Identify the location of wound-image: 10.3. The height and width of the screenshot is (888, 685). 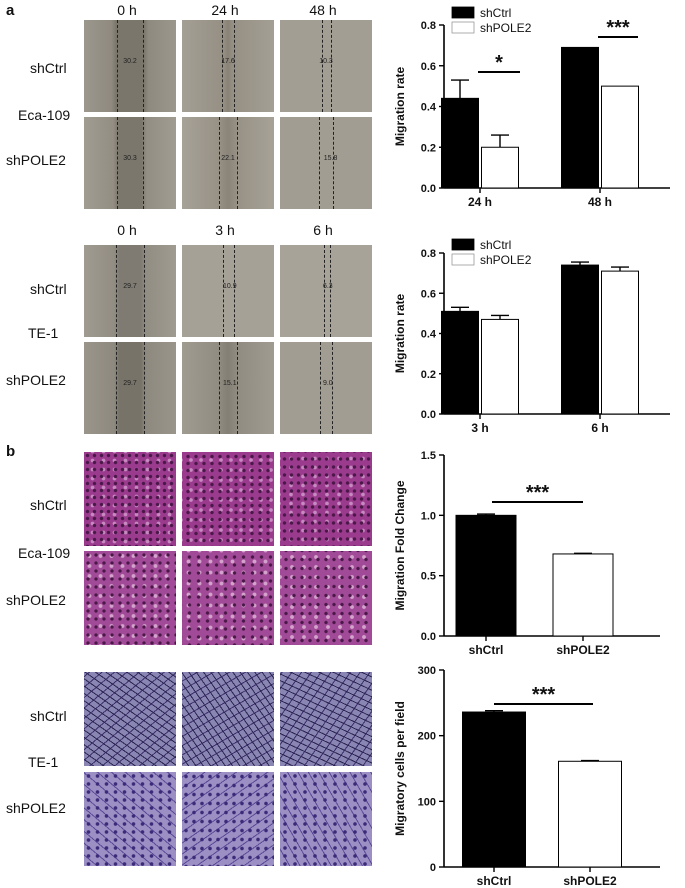
(326, 66).